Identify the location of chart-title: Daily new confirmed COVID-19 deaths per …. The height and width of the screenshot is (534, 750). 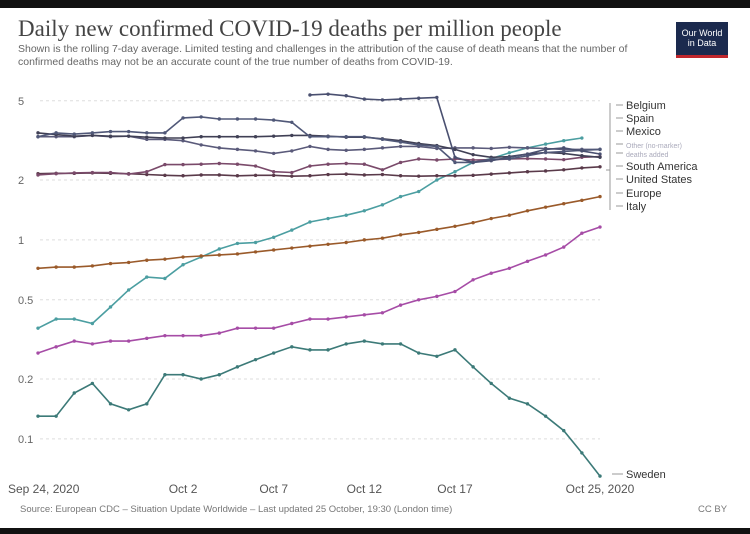
(290, 28).